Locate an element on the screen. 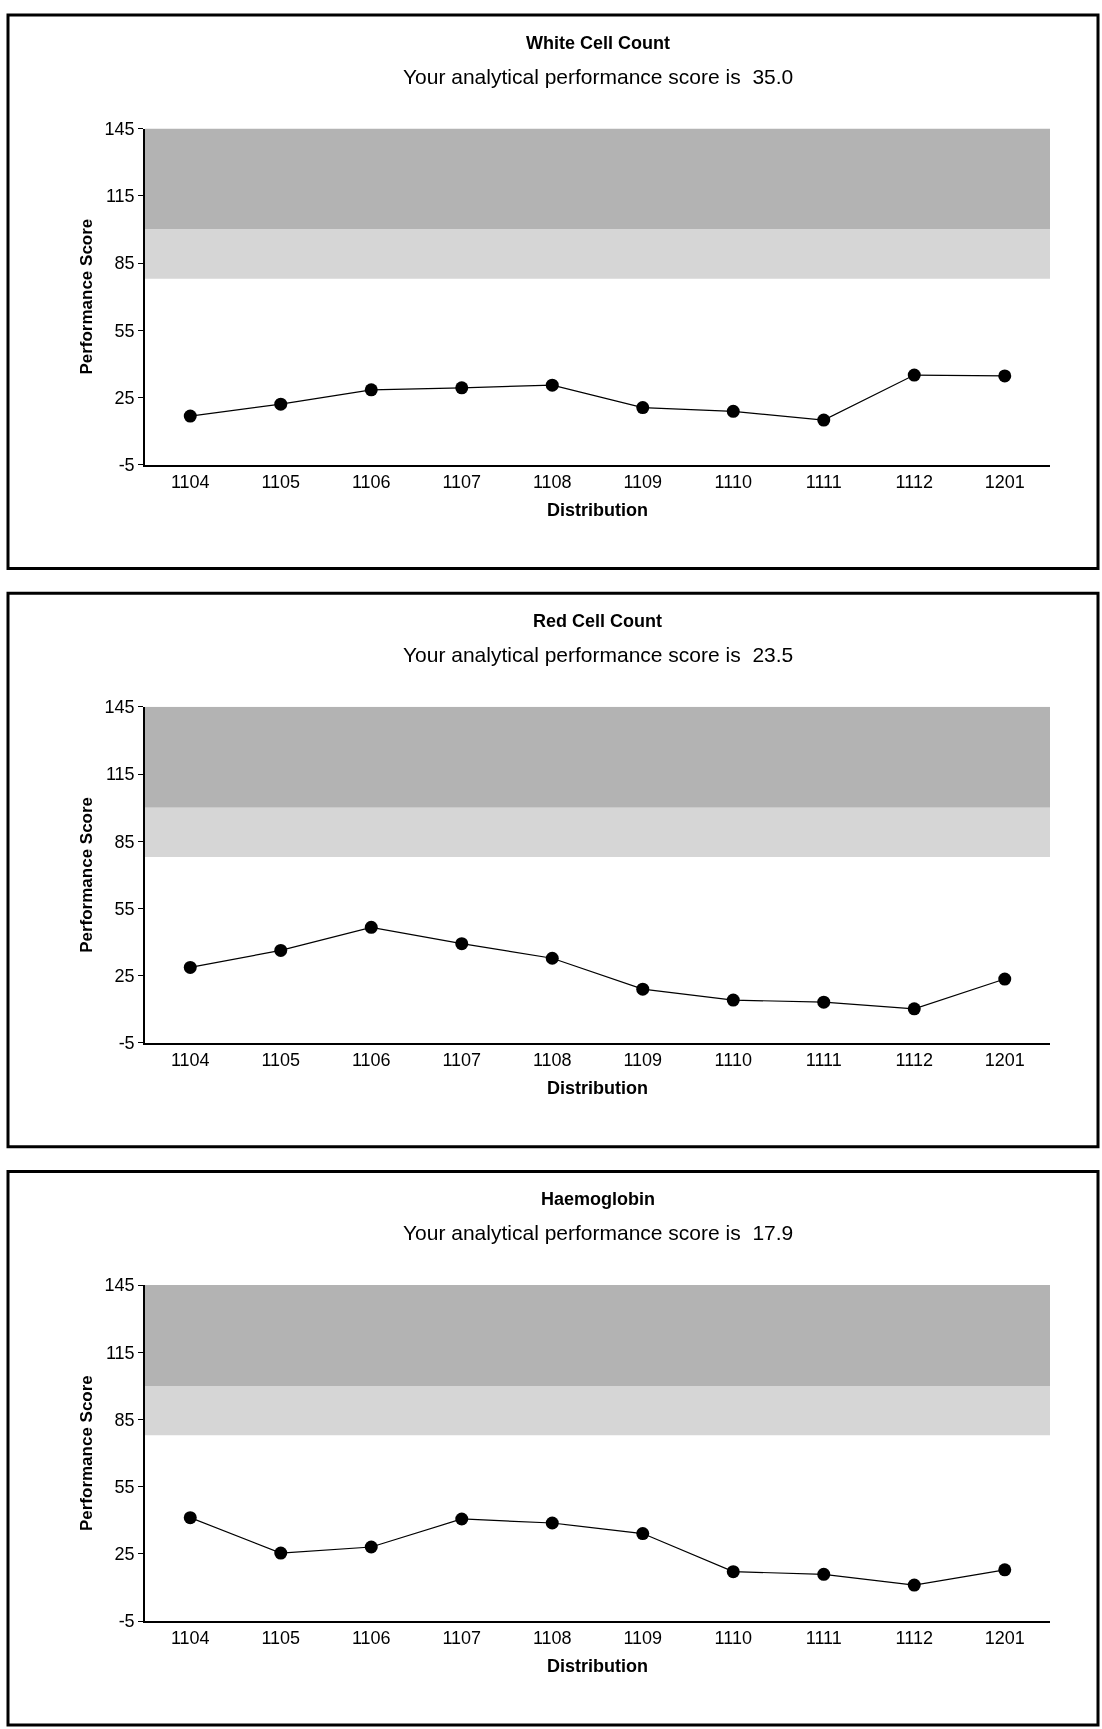  chart-title: White Cell Count is located at coordinates (598, 43).